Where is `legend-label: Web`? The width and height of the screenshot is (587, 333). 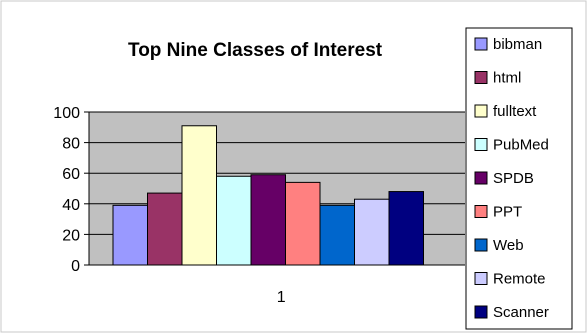
legend-label: Web is located at coordinates (508, 245).